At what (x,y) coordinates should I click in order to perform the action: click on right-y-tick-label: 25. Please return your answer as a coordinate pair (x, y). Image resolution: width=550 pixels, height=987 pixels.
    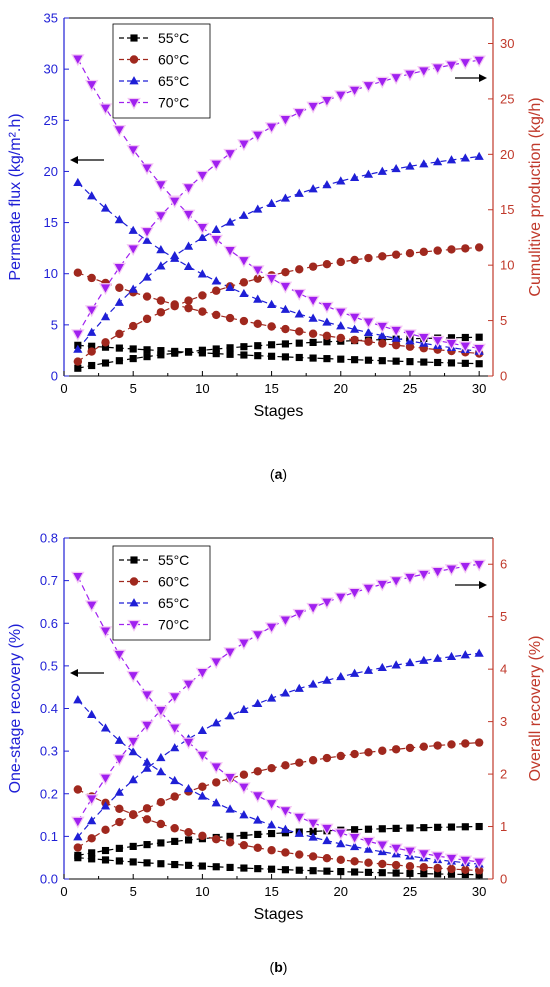
    Looking at the image, I should click on (507, 98).